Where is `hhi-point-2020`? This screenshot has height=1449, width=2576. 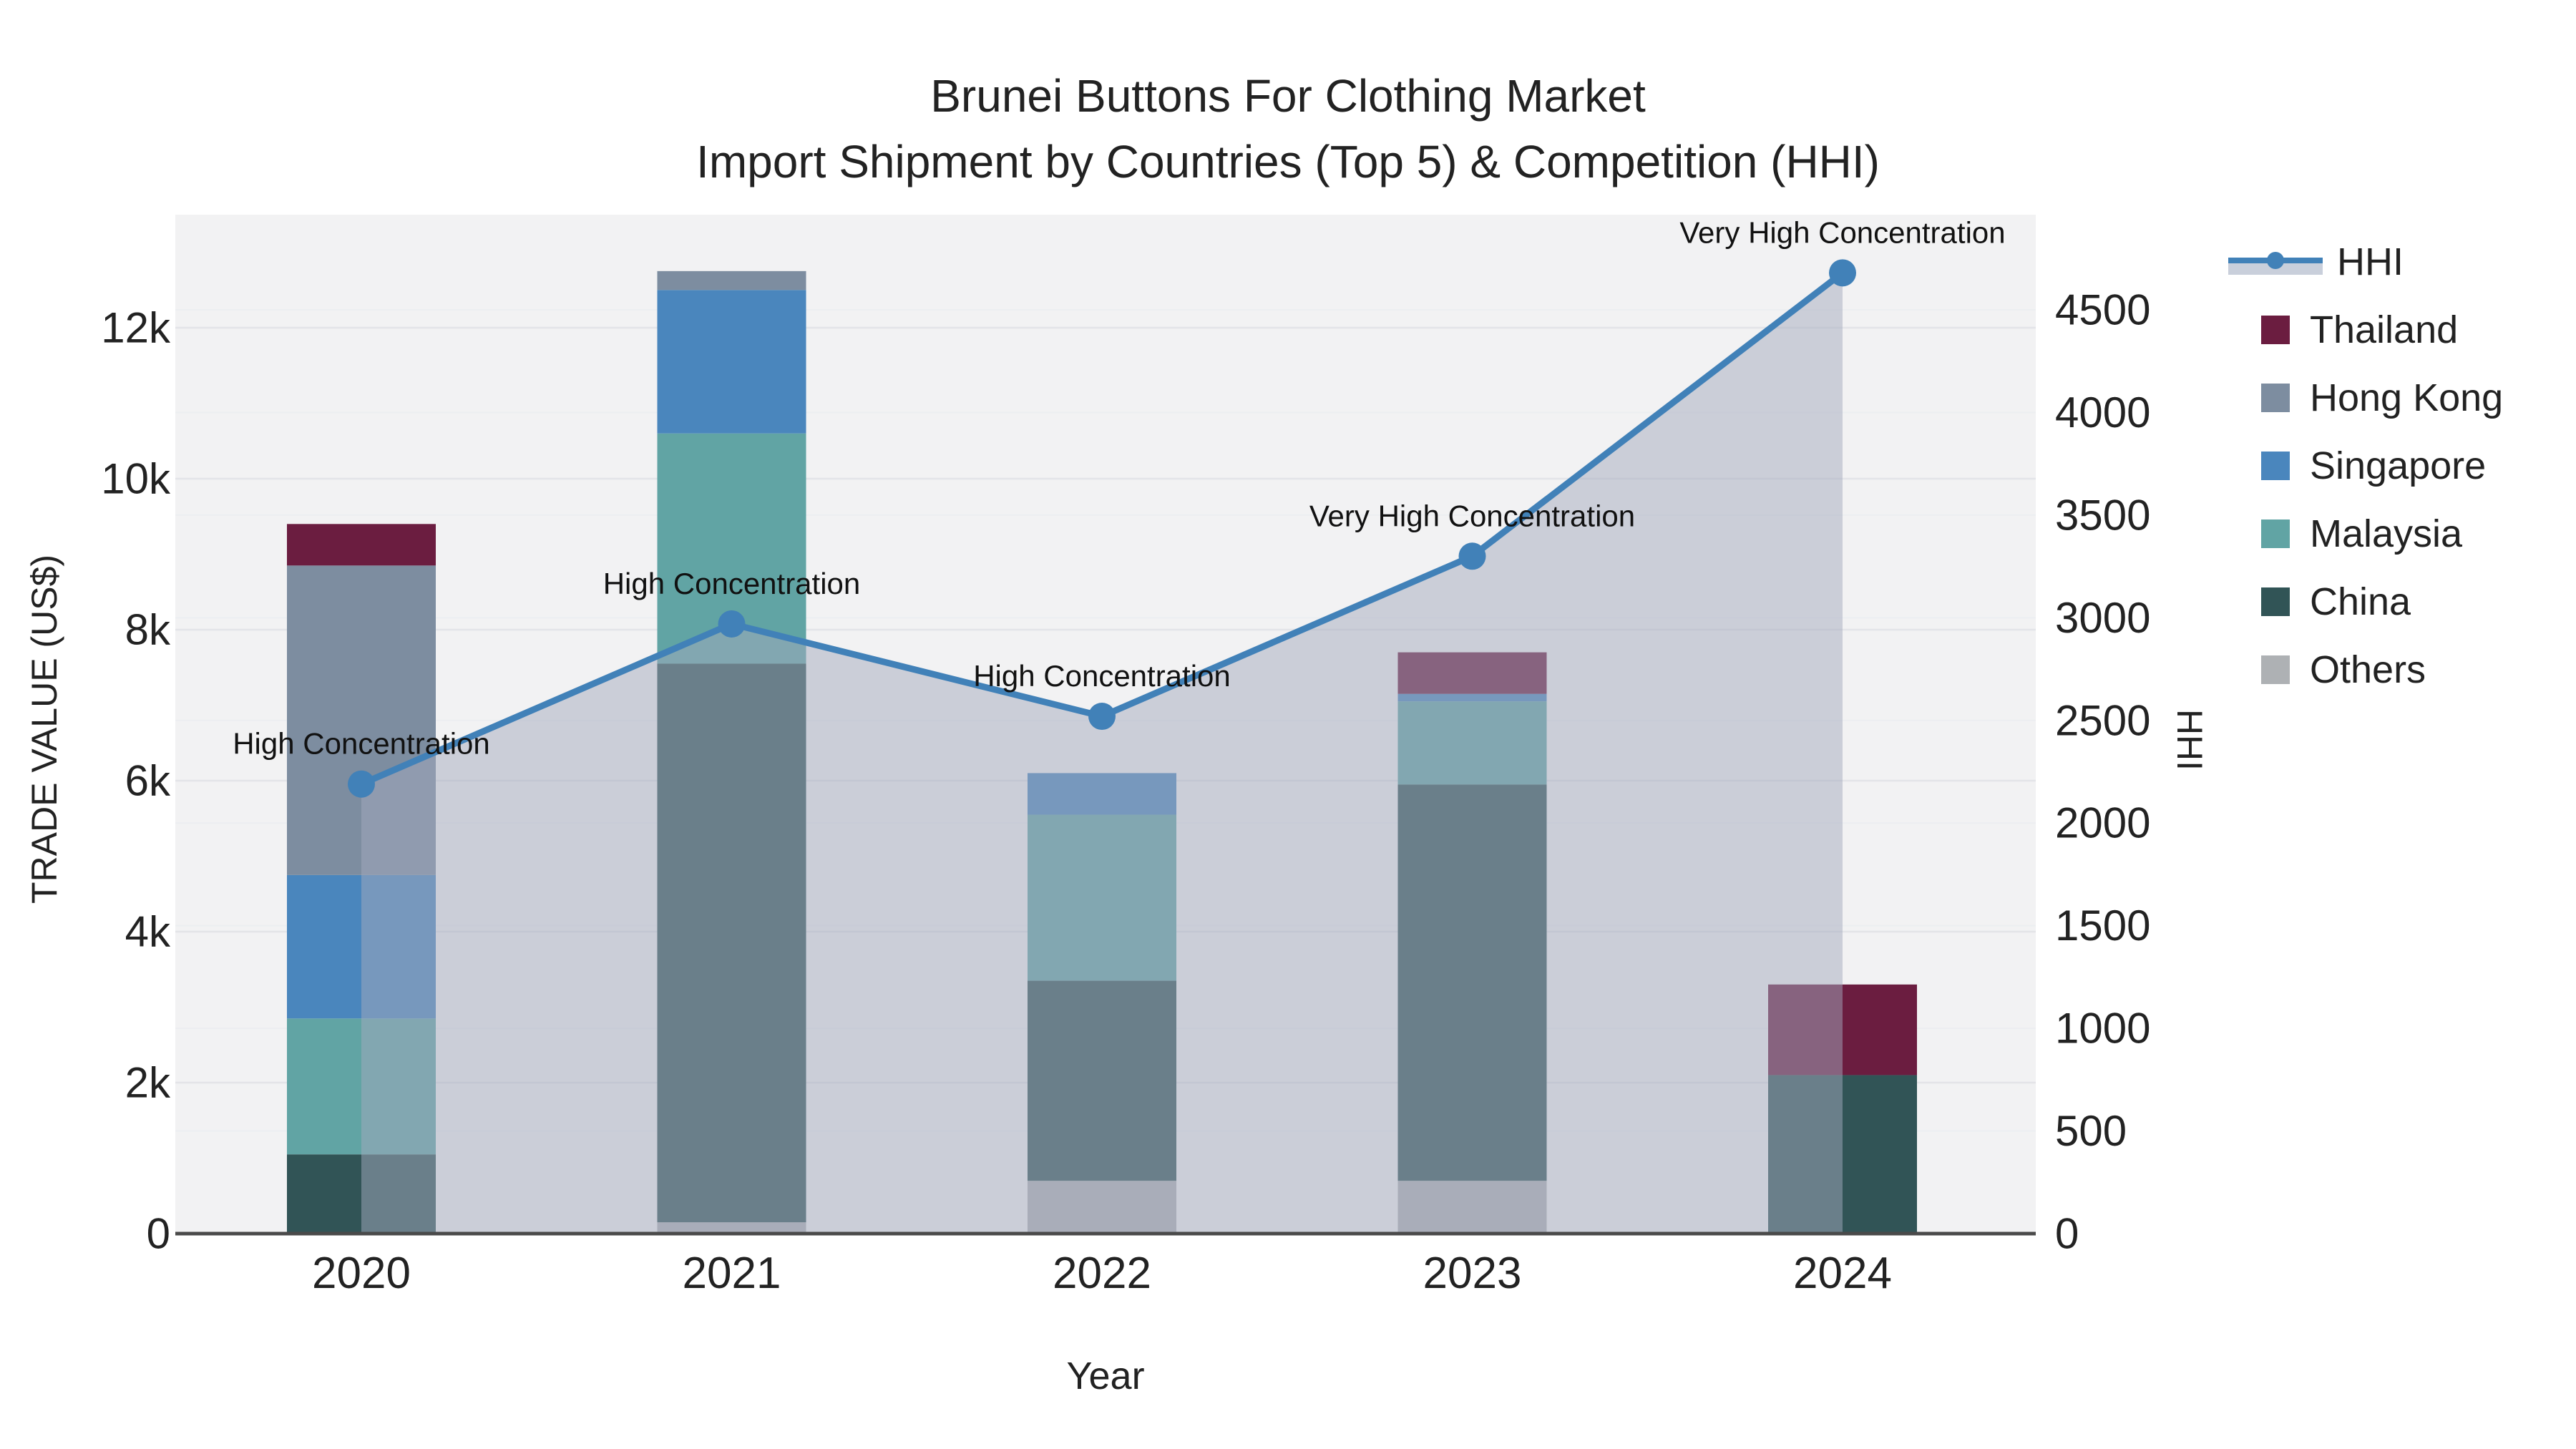
hhi-point-2020 is located at coordinates (361, 784).